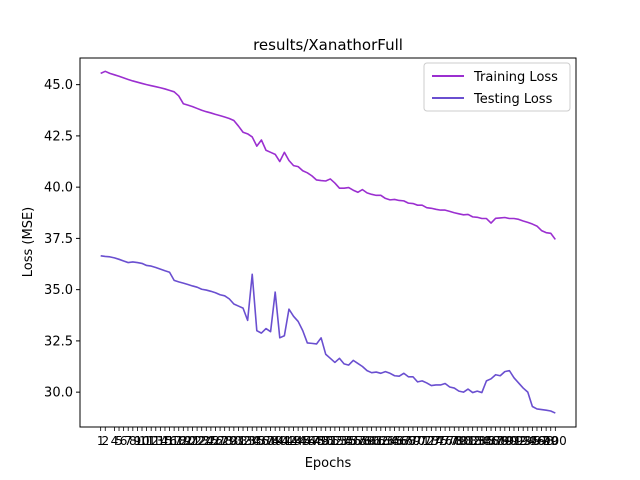 Image resolution: width=640 pixels, height=480 pixels. Describe the element at coordinates (444, 441) in the screenshot. I see `x-tick-label: 76` at that location.